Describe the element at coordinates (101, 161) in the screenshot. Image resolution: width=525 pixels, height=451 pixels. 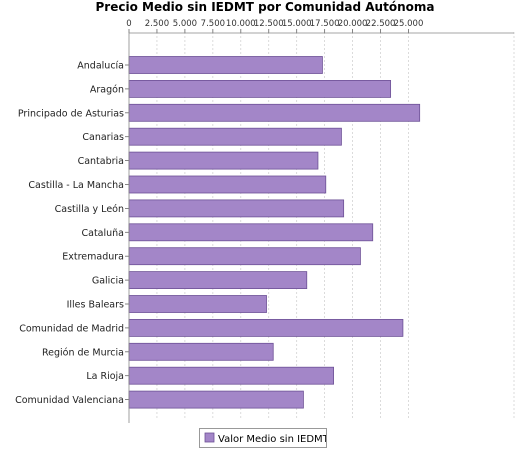
I see `category-label: Cantabria` at that location.